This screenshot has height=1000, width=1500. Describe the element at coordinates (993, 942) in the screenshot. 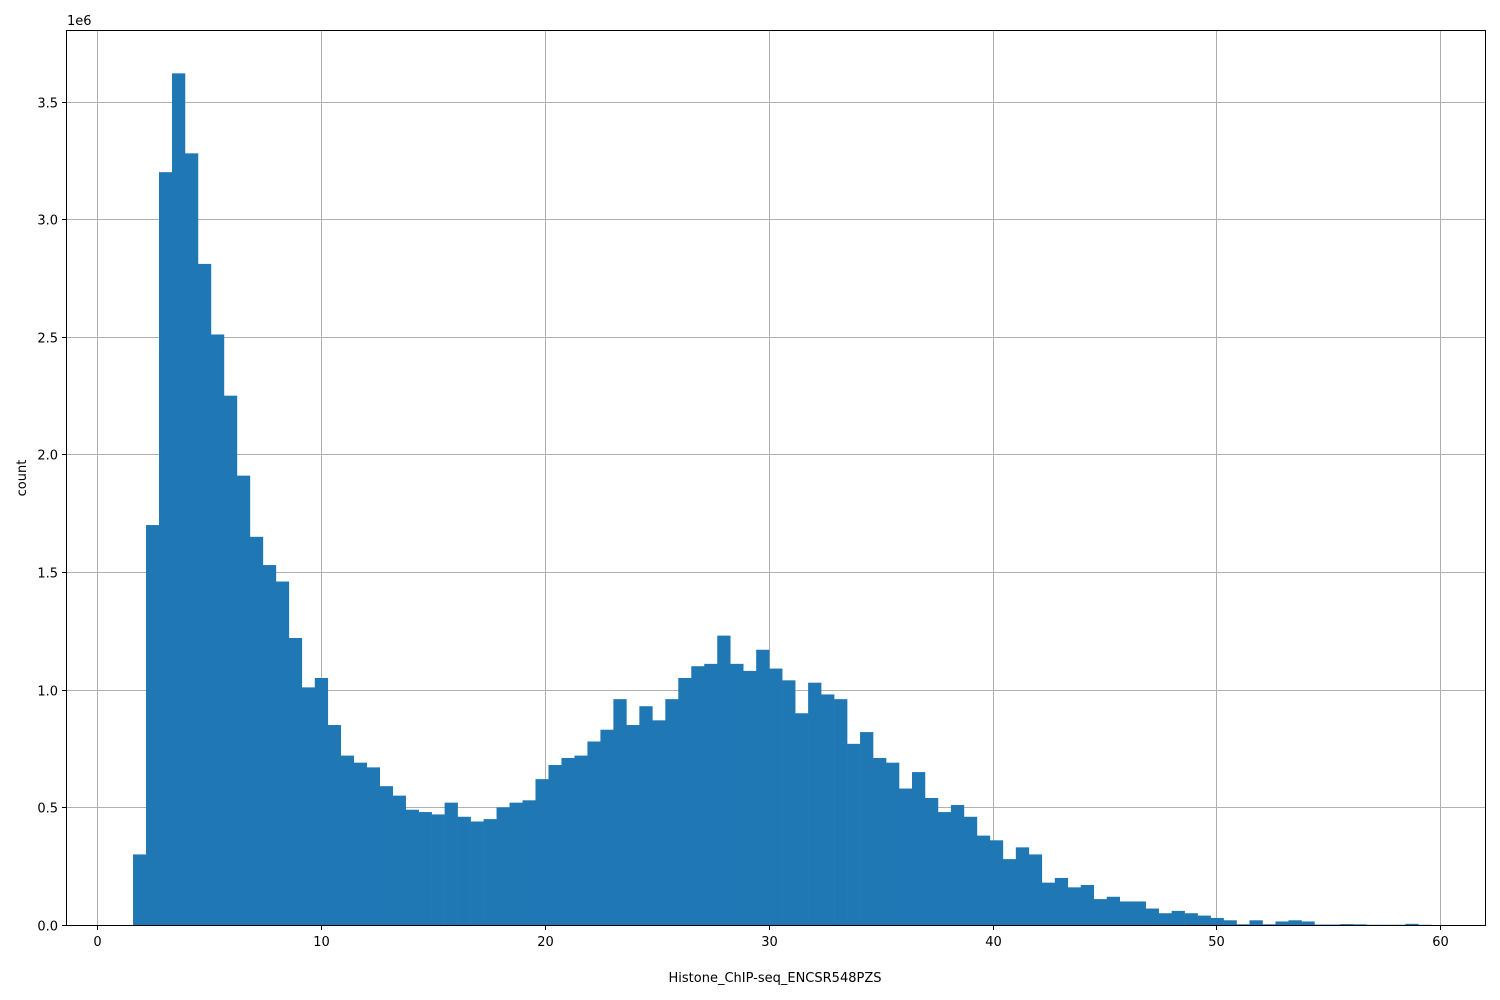

I see `x-tick-label: 40` at that location.